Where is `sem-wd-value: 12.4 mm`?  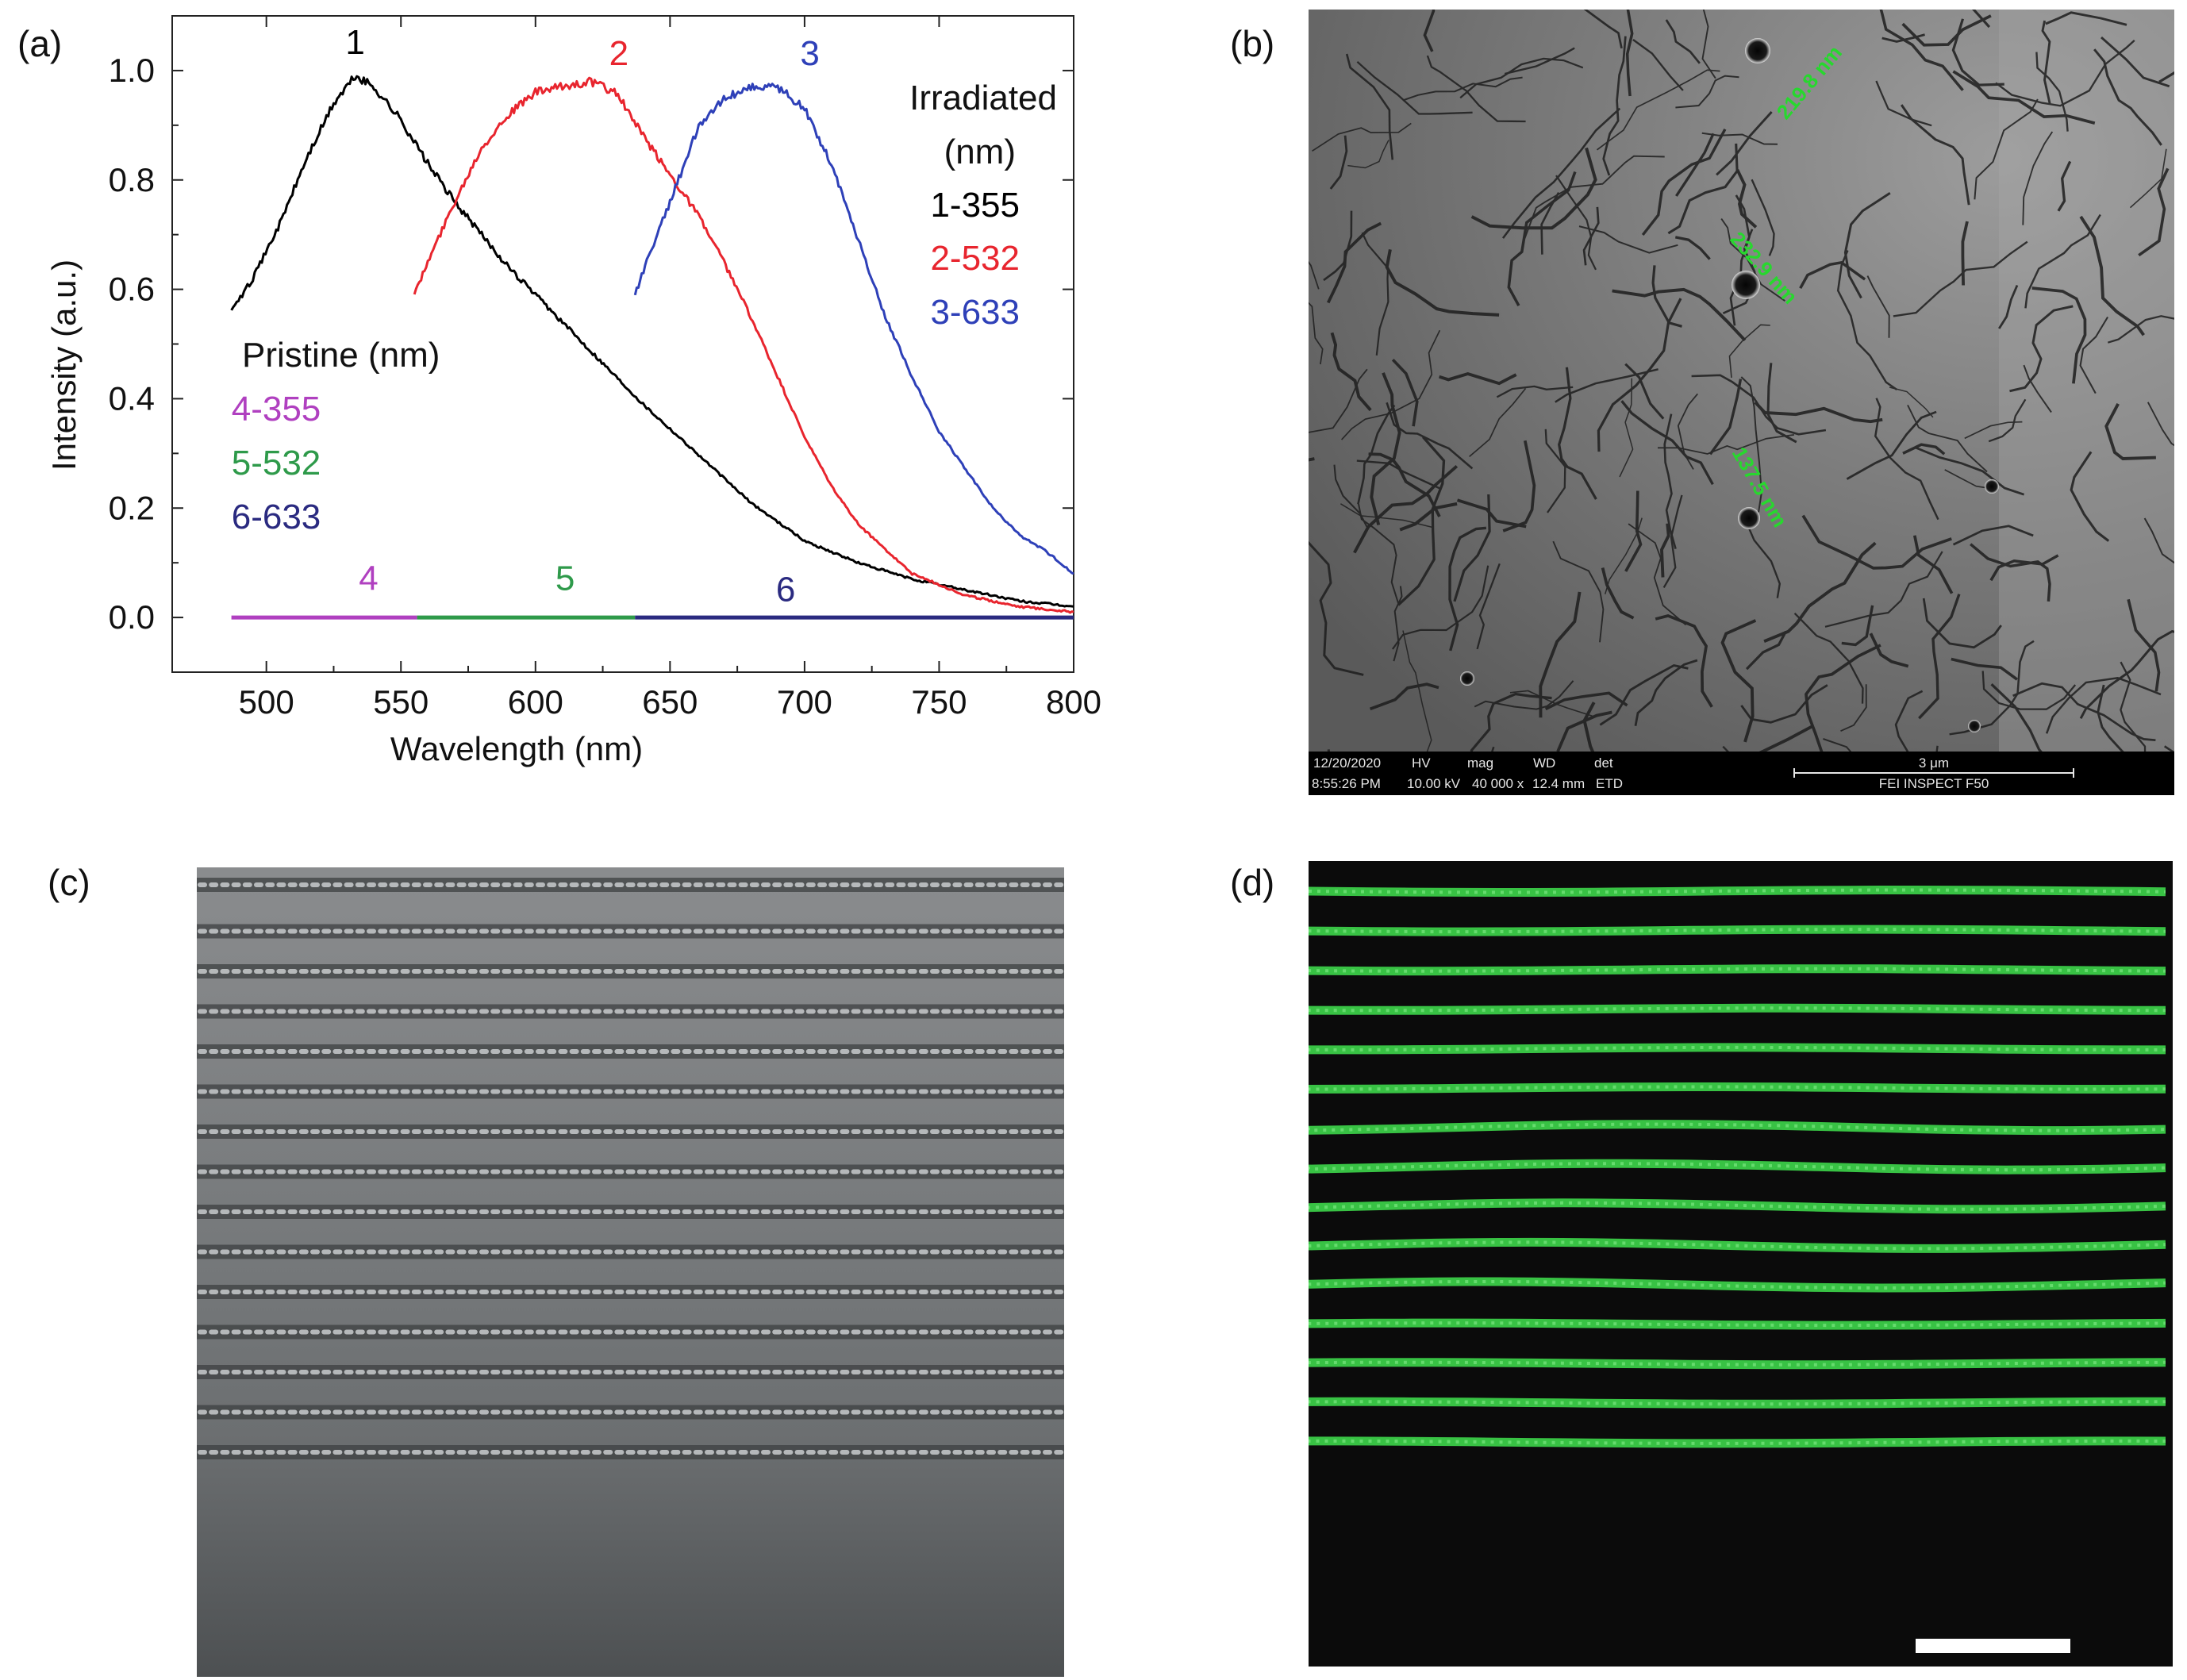
sem-wd-value: 12.4 mm is located at coordinates (1558, 783).